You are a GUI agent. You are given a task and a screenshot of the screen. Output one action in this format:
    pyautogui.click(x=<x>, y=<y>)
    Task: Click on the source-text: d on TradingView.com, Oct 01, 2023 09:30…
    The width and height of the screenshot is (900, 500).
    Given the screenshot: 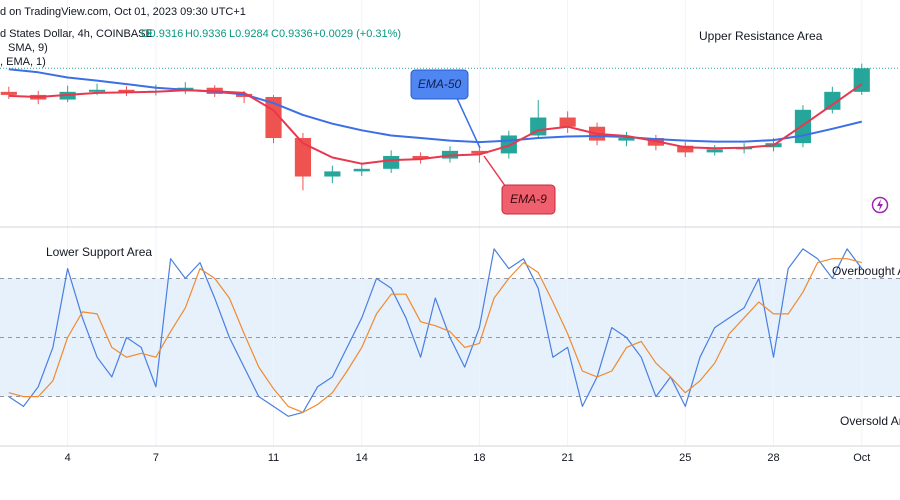 What is the action you would take?
    pyautogui.click(x=123, y=12)
    